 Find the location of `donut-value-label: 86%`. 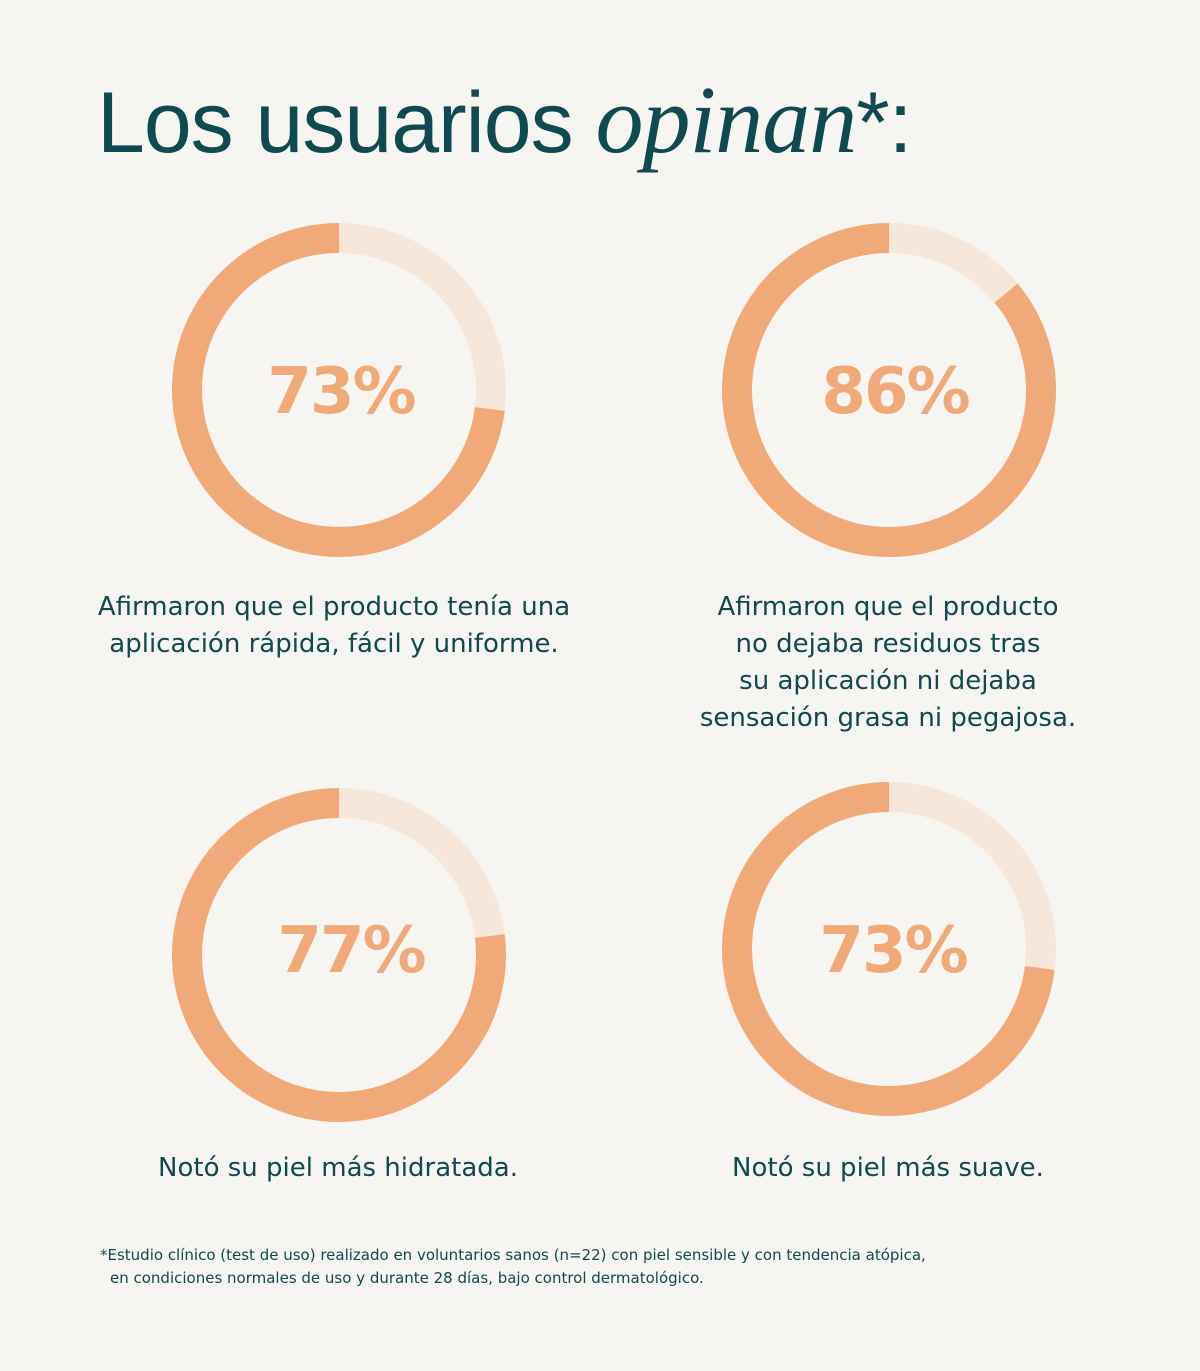

donut-value-label: 86% is located at coordinates (895, 392).